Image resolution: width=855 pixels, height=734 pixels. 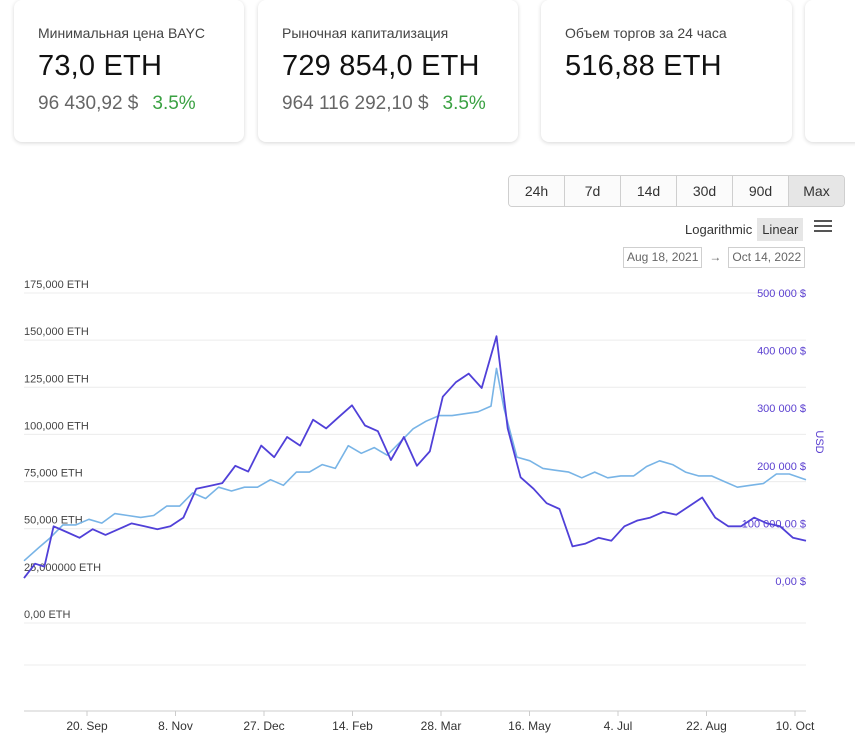 I want to click on x-tick-label: 14. Feb, so click(x=352, y=726).